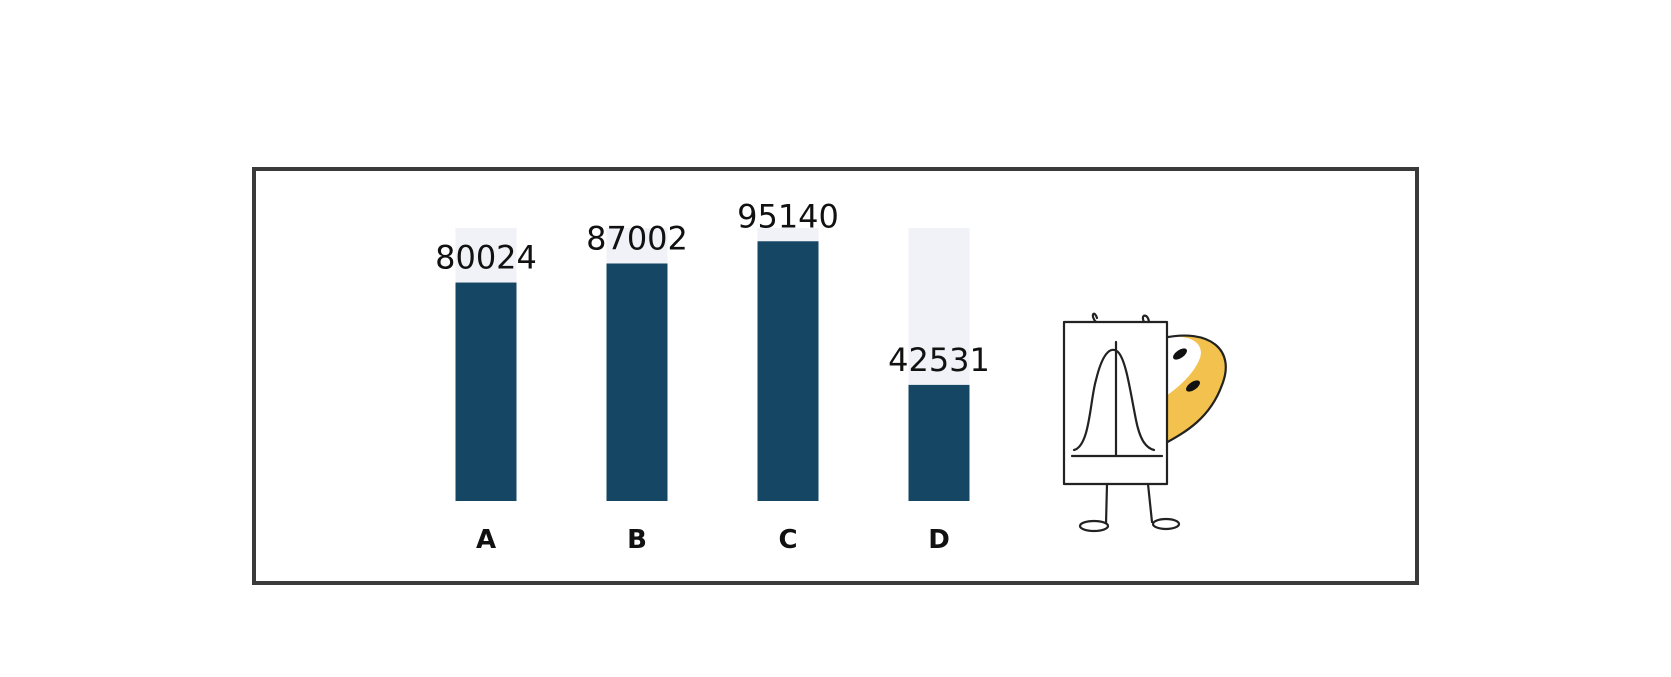 Image resolution: width=1671 pixels, height=677 pixels. Describe the element at coordinates (1150, 503) in the screenshot. I see `mascot-leg-right-icon` at that location.